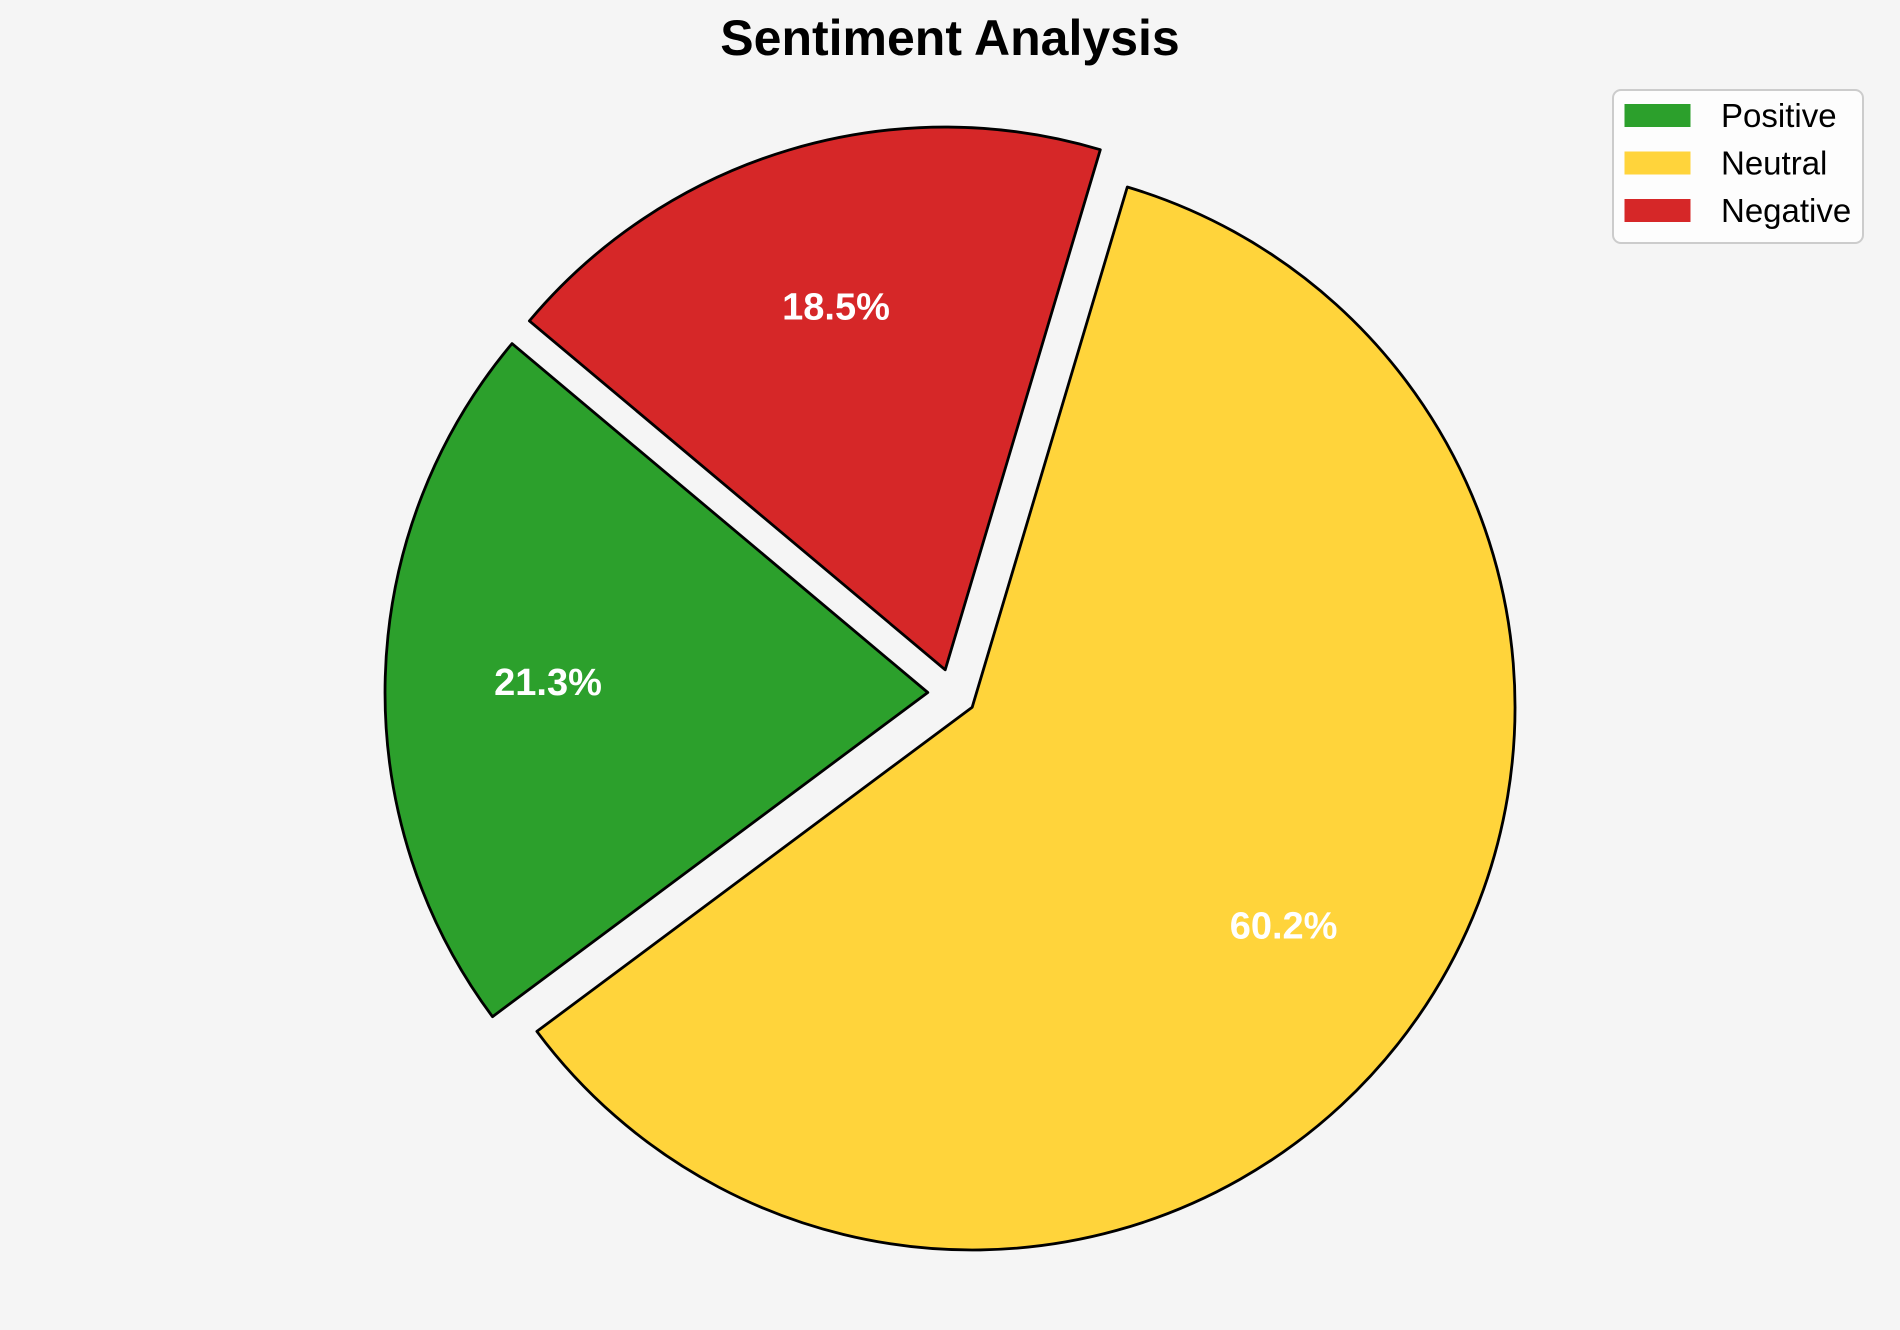 Image resolution: width=1900 pixels, height=1330 pixels. I want to click on svg-text: Neutral, so click(1774, 163).